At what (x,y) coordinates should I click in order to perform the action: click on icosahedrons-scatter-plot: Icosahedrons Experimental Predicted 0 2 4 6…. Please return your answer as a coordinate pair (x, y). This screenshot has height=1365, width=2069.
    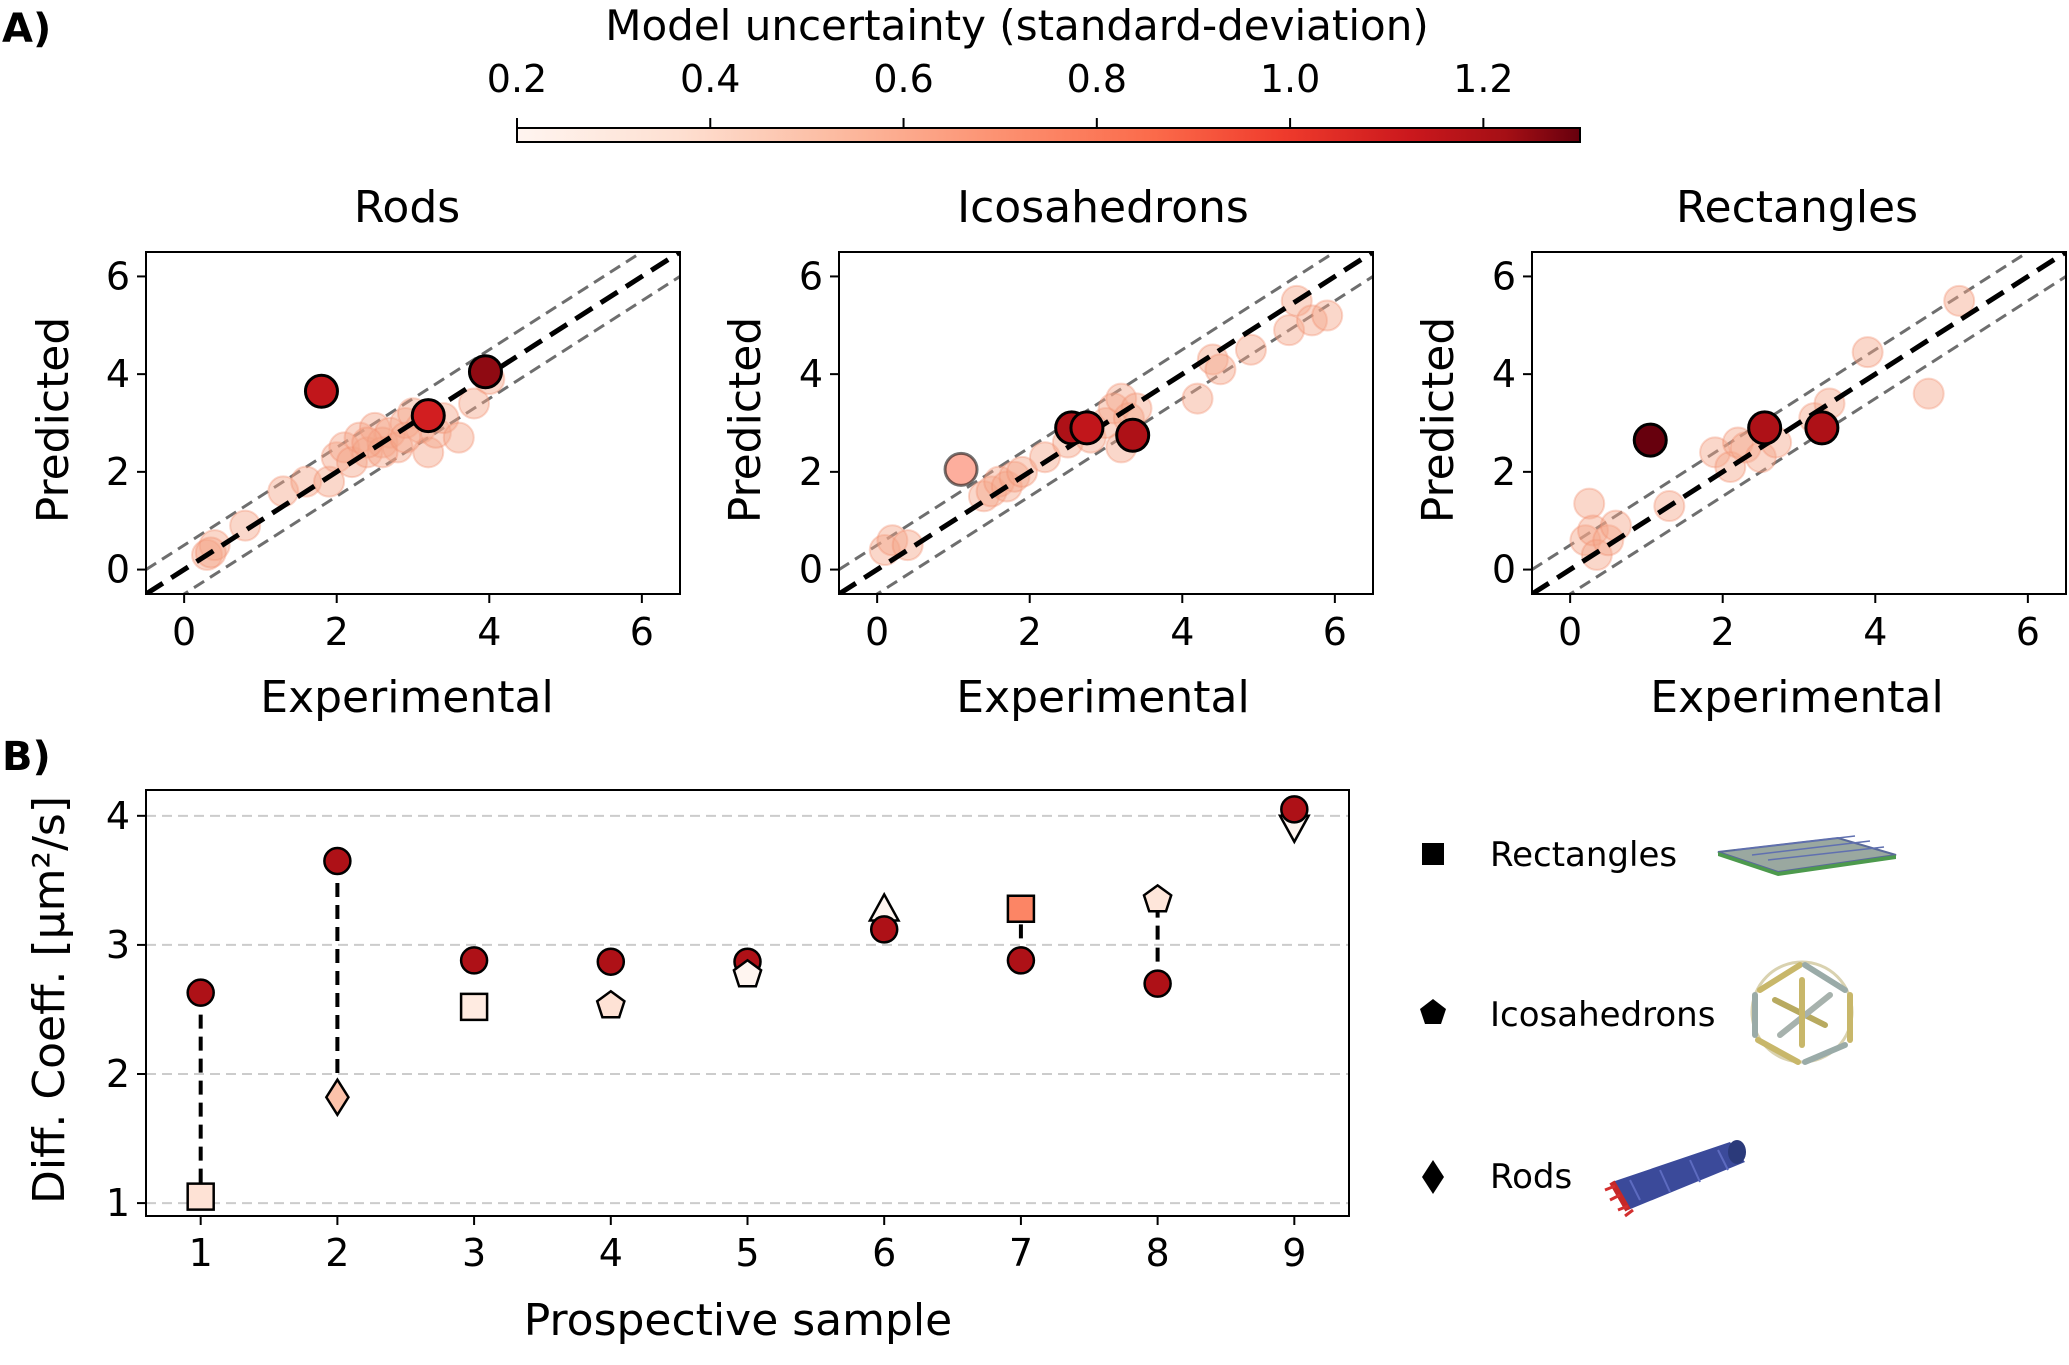
    Looking at the image, I should click on (1047, 452).